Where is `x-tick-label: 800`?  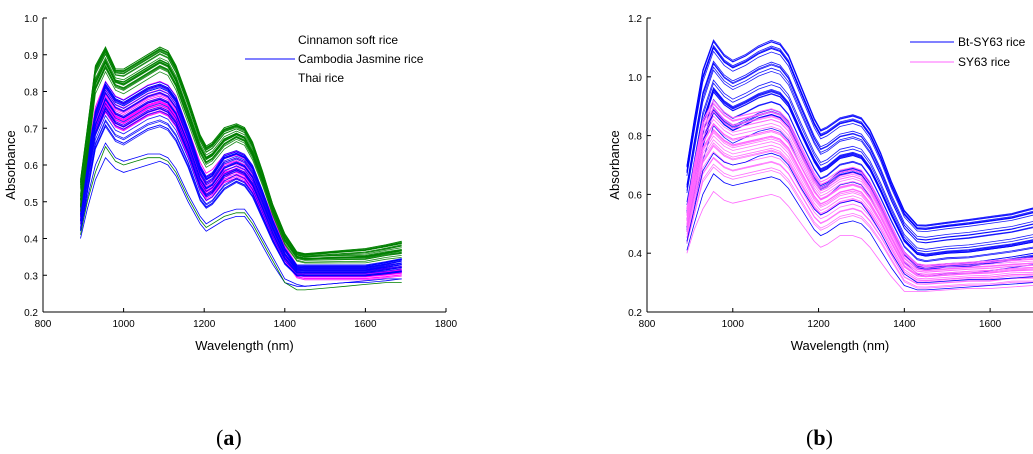
x-tick-label: 800 is located at coordinates (43, 324).